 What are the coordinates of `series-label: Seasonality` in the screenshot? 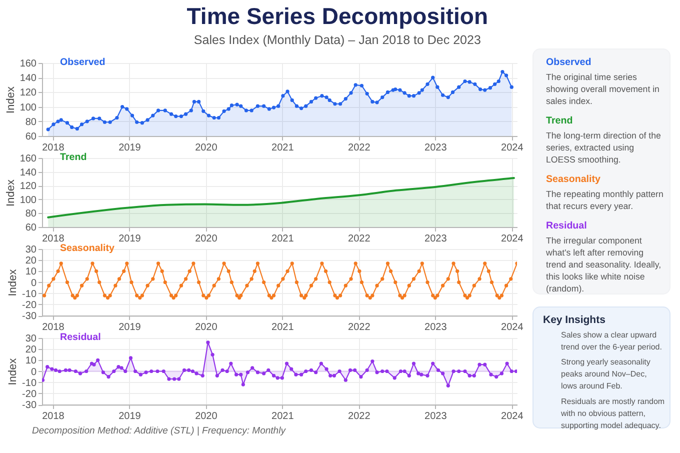 It's located at (88, 248).